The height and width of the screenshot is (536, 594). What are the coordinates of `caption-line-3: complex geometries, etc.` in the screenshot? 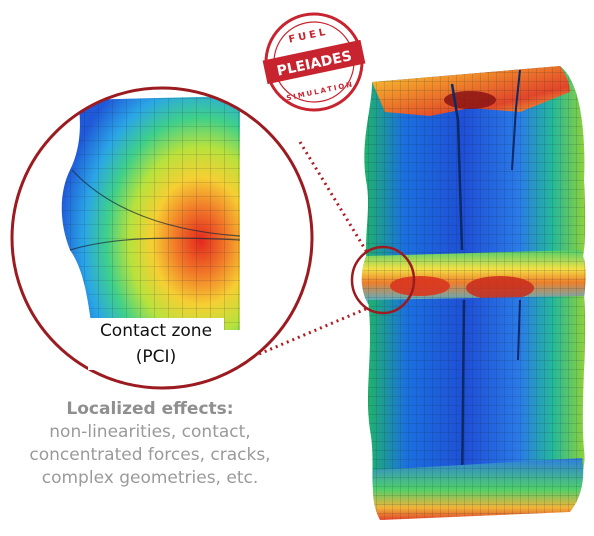 It's located at (150, 478).